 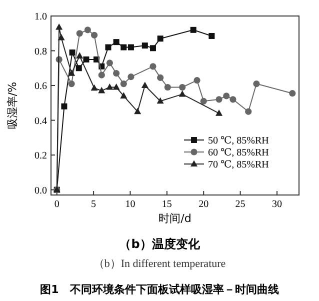 I want to click on x-axis-title: 时间/d, so click(x=175, y=218).